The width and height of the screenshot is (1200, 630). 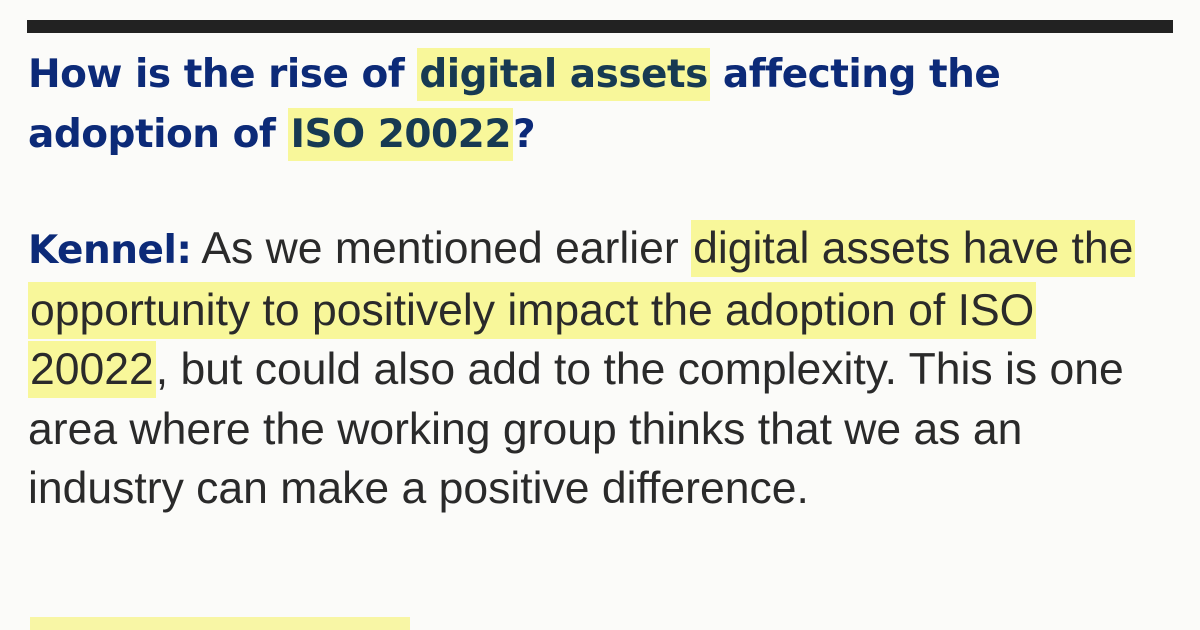 What do you see at coordinates (514, 104) in the screenshot?
I see `question-text-middle: affecting the adoption of` at bounding box center [514, 104].